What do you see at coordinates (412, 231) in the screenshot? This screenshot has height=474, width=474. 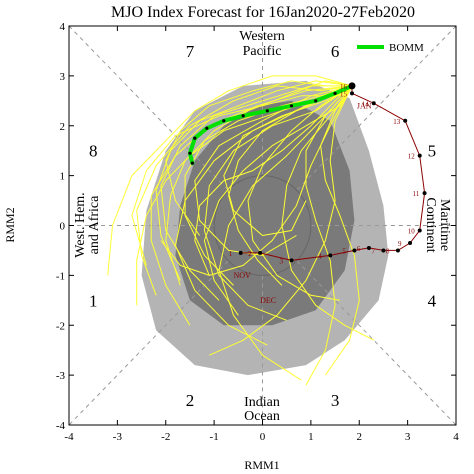 I see `observed-day-label-10: 10` at bounding box center [412, 231].